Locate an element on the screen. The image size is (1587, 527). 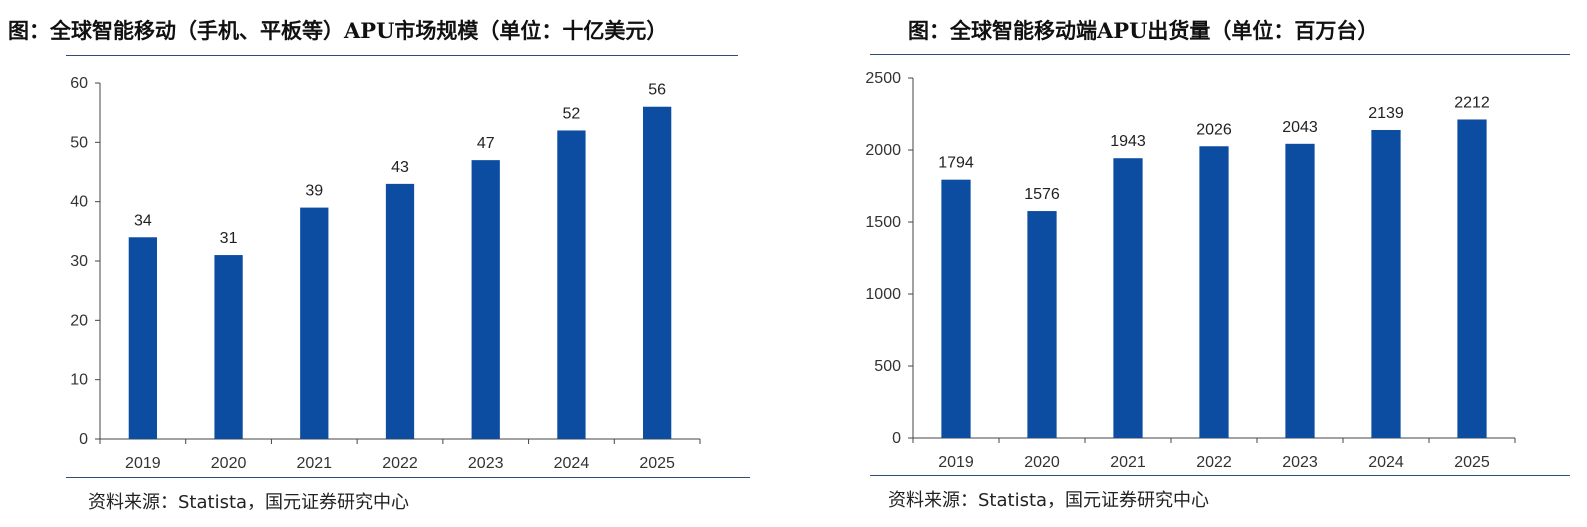
chart-title: 图：全球智能移动端APU出货量（单位：百万台） is located at coordinates (1143, 30).